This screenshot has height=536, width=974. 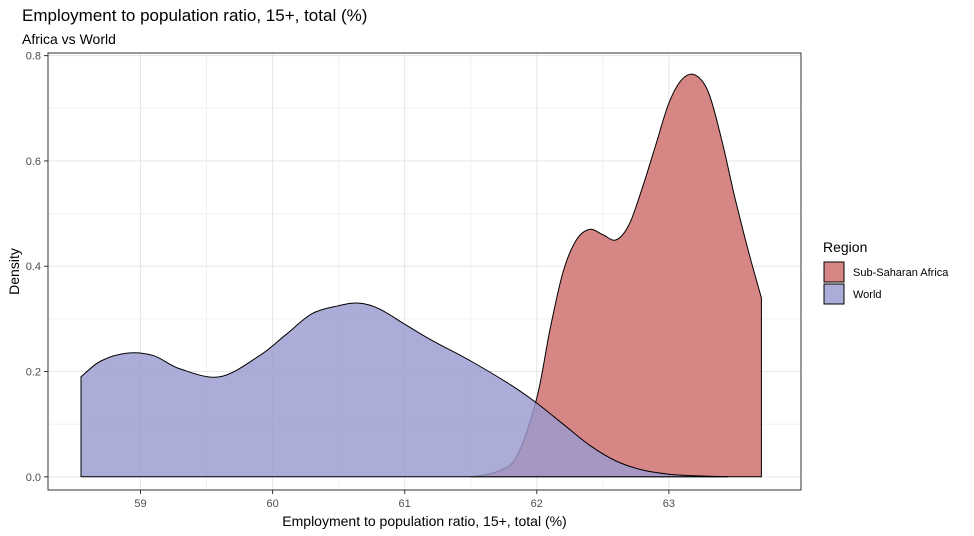 What do you see at coordinates (33, 267) in the screenshot?
I see `y-tick-label: 0.4` at bounding box center [33, 267].